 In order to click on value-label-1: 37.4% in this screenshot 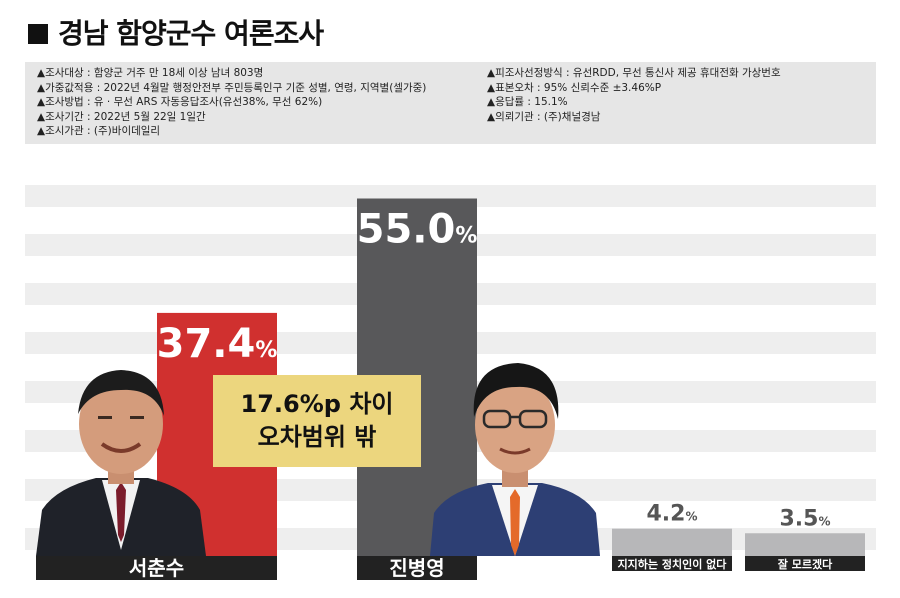, I will do `click(217, 344)`.